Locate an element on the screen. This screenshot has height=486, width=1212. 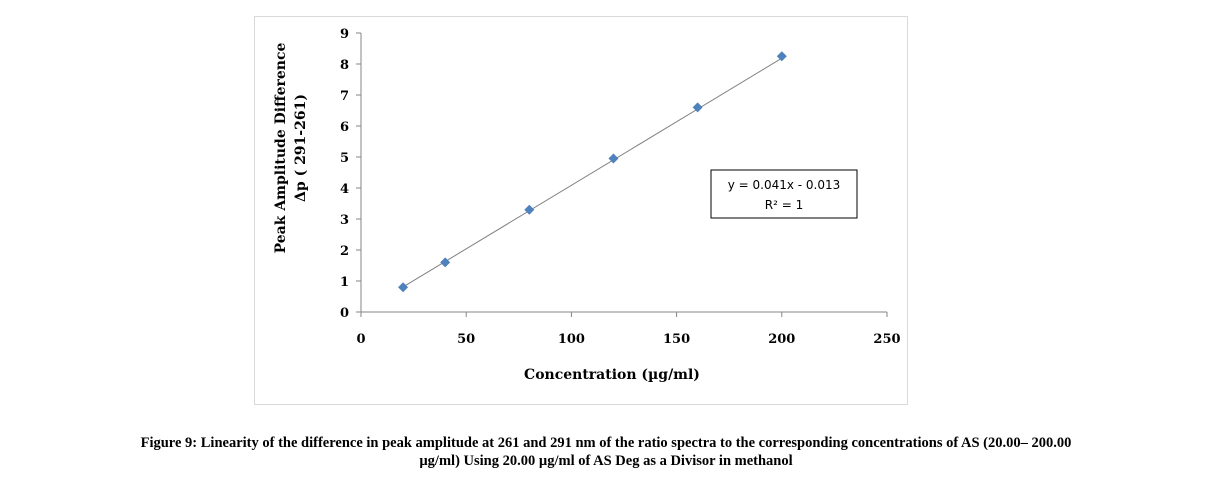
equation-box: y = 0.041x - 0.013 R² = 1 is located at coordinates (784, 194).